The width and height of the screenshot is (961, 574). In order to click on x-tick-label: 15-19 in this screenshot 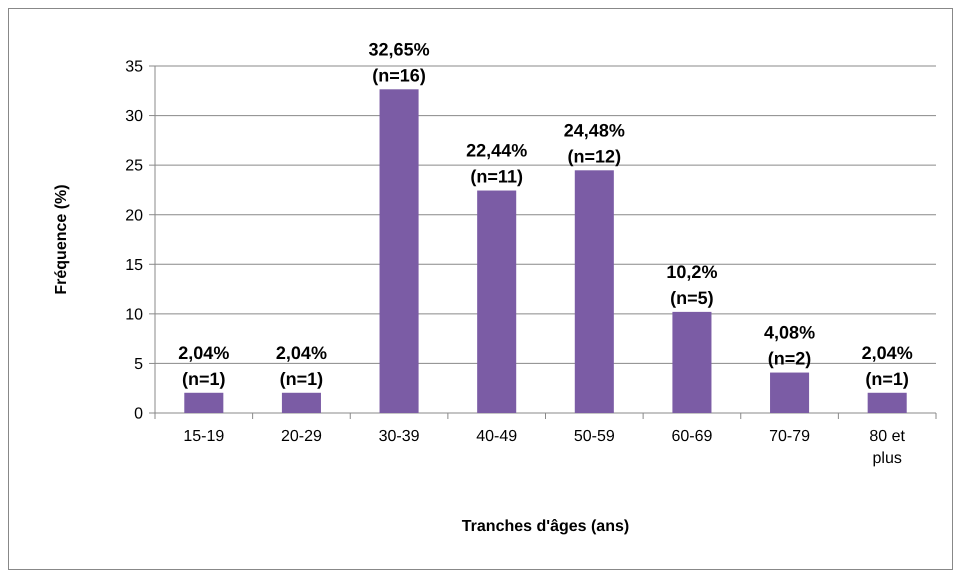, I will do `click(203, 436)`.